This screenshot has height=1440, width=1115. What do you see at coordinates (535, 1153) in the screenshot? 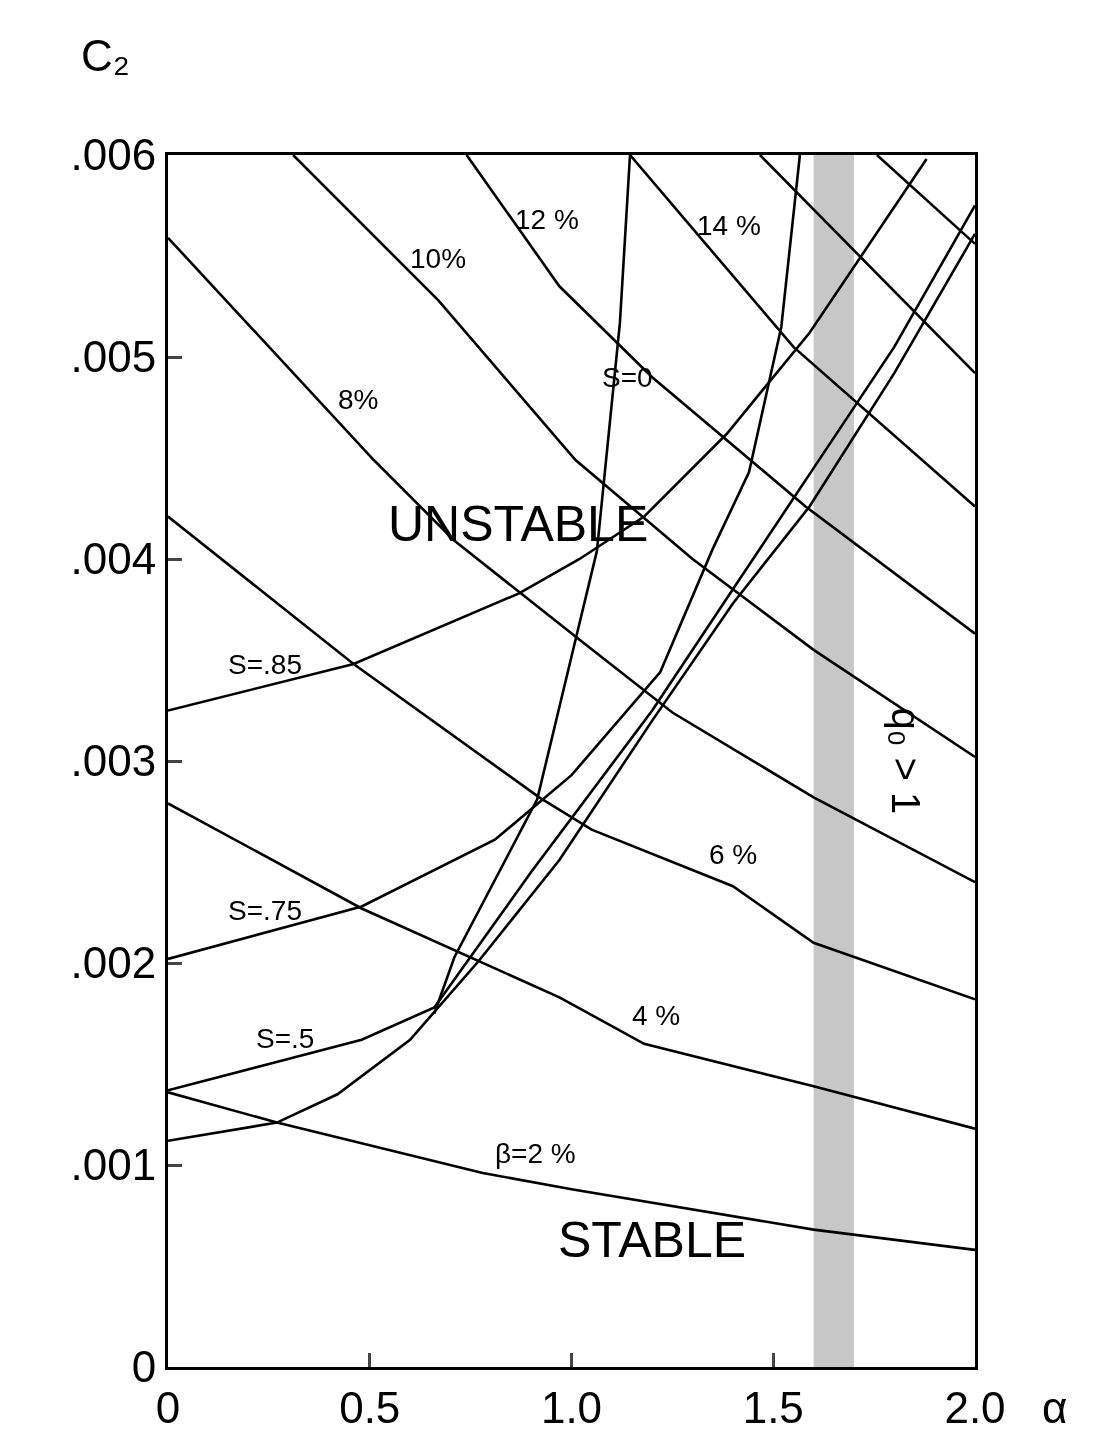
I see `annotation: β=2 %` at bounding box center [535, 1153].